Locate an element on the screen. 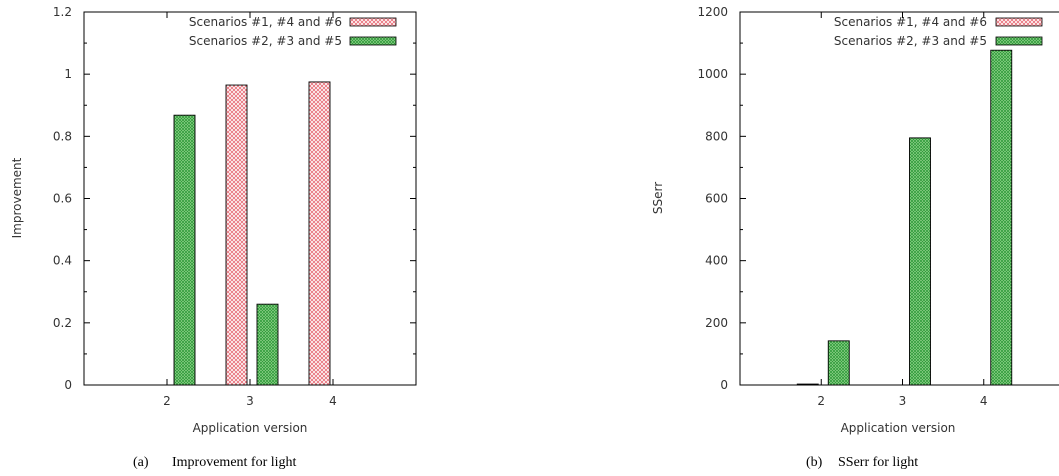 This screenshot has width=1059, height=476. y-tick-label: 1.2 is located at coordinates (62, 12).